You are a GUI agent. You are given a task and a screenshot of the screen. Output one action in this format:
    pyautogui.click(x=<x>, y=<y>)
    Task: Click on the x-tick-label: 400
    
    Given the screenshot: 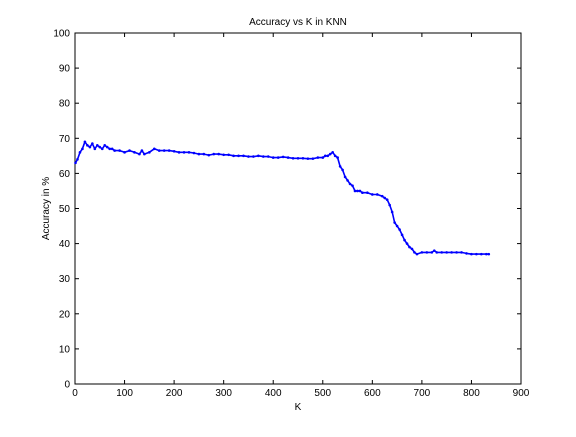 What is the action you would take?
    pyautogui.click(x=273, y=393)
    